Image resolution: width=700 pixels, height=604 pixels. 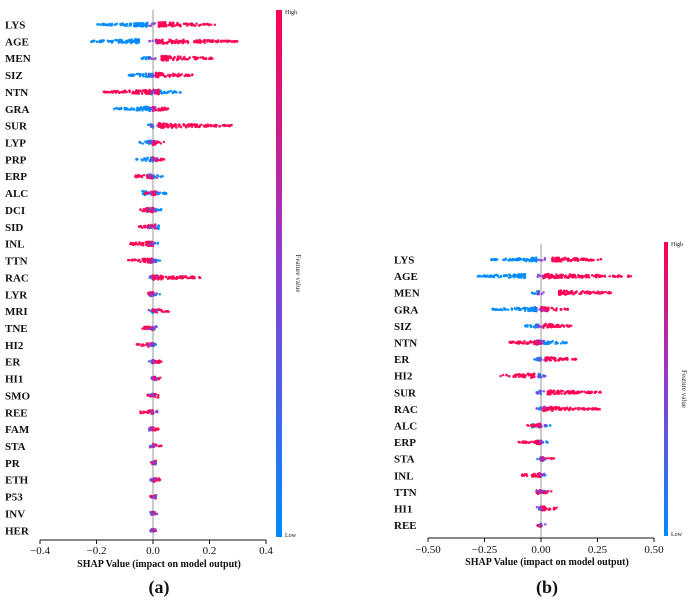 I want to click on x-axis-label: SHAP Value (impact on model output), so click(x=547, y=562).